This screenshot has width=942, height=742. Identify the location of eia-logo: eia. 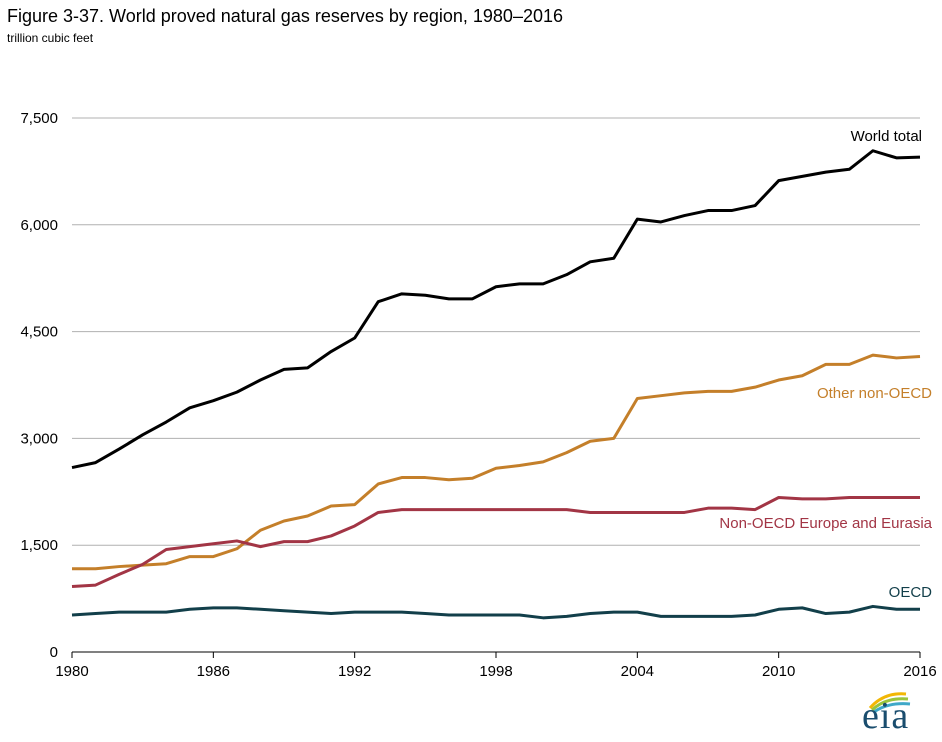
(886, 713).